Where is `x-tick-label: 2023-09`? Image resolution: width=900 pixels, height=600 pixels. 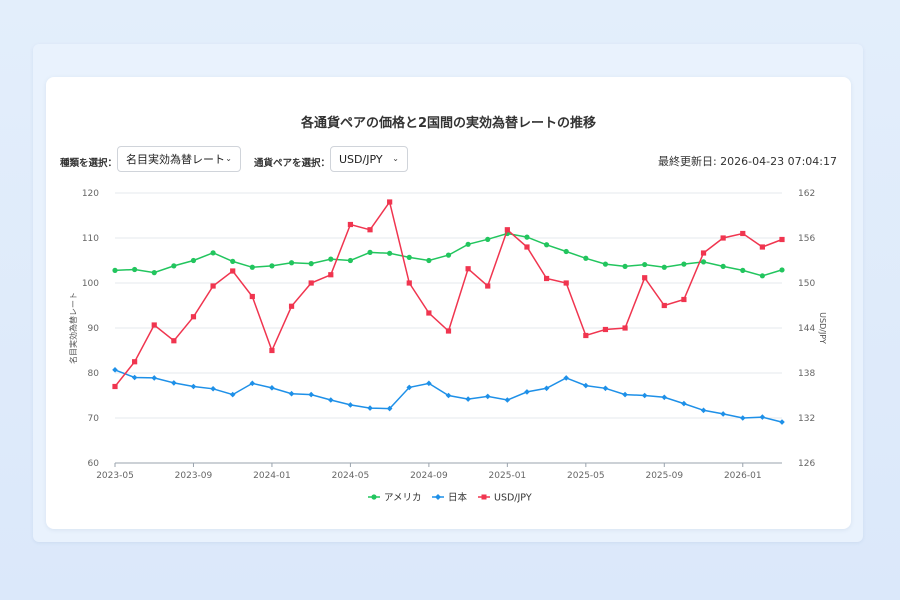 x-tick-label: 2023-09 is located at coordinates (194, 476).